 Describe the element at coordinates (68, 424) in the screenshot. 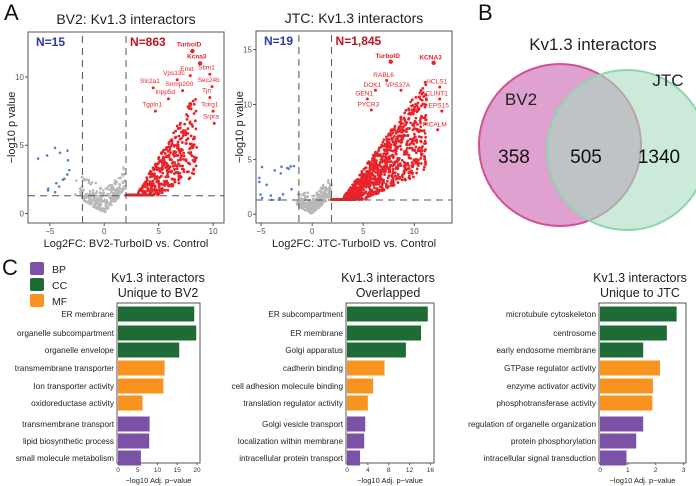

I see `bar-category-label: transmembrane transport` at that location.